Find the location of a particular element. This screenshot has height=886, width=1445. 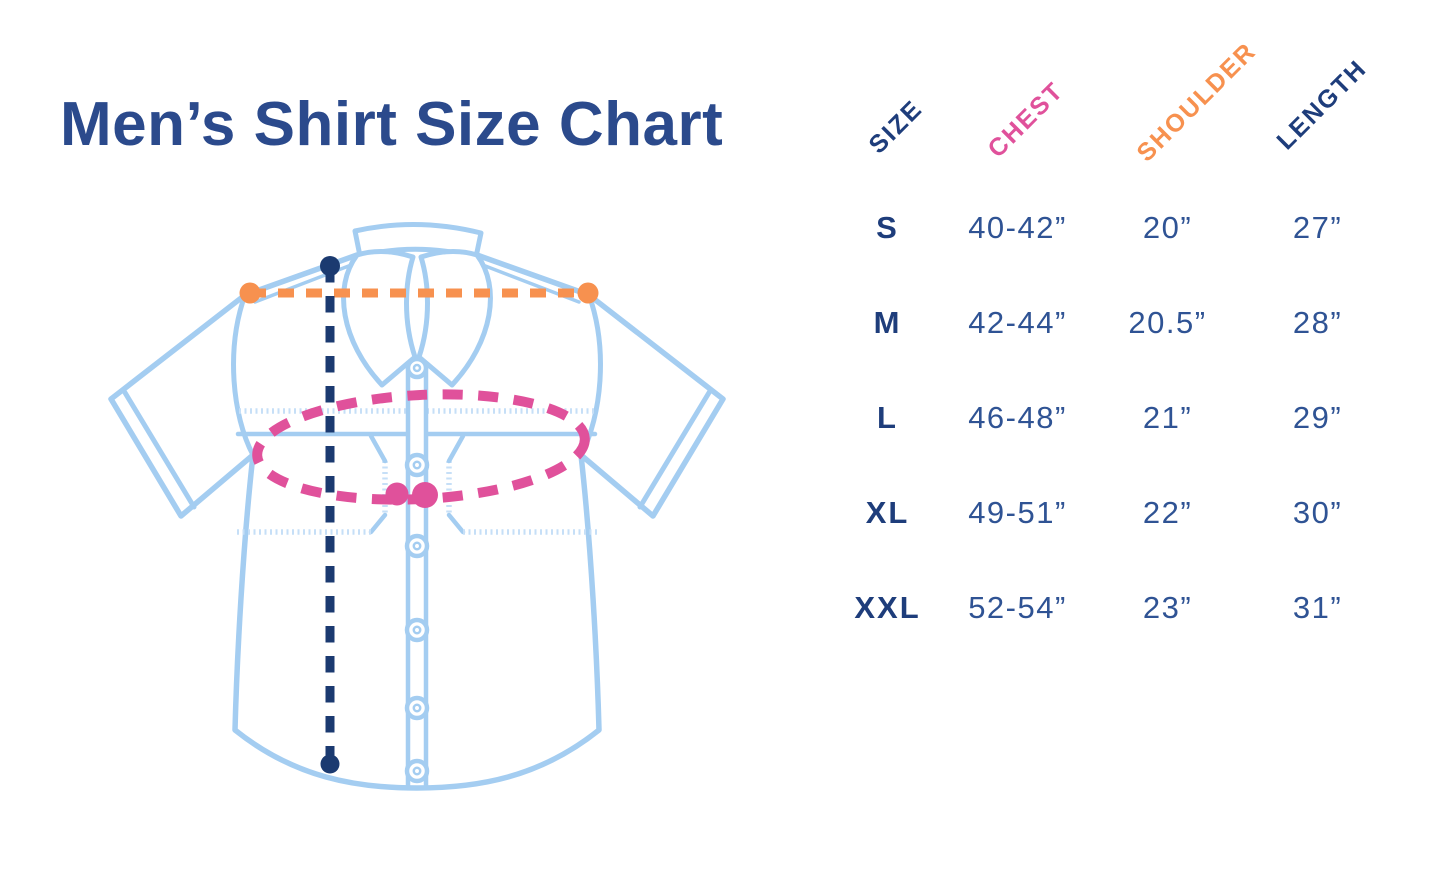

column-header-chest-label: CHEST is located at coordinates (1026, 120).